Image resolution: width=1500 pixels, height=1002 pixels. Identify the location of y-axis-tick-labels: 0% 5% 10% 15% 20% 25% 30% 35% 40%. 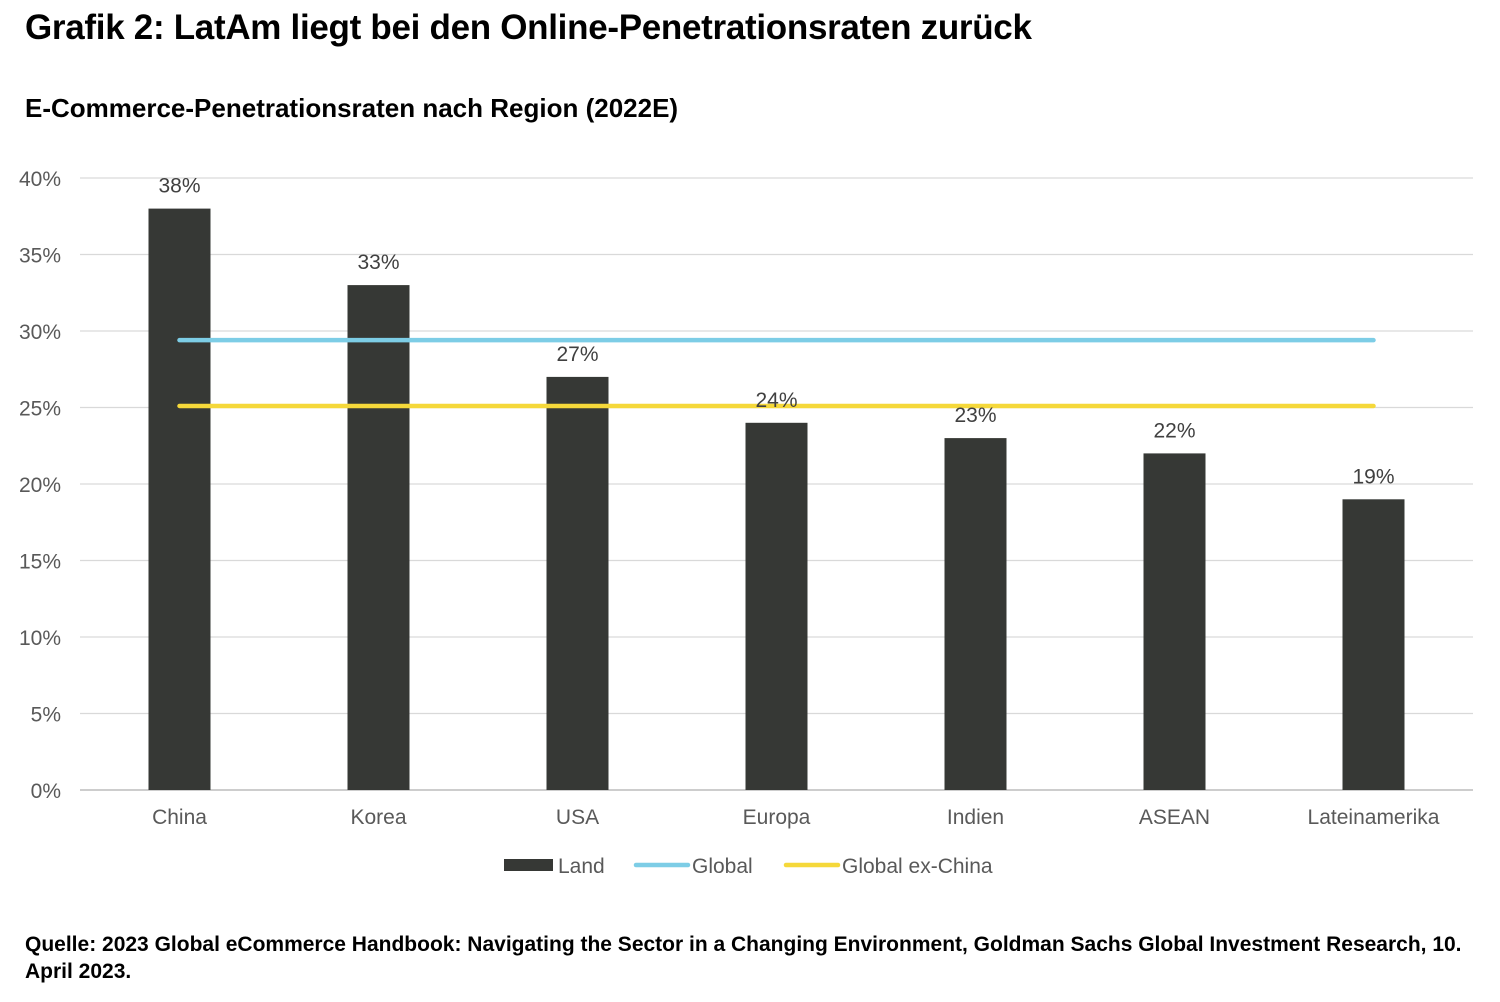
(40, 485).